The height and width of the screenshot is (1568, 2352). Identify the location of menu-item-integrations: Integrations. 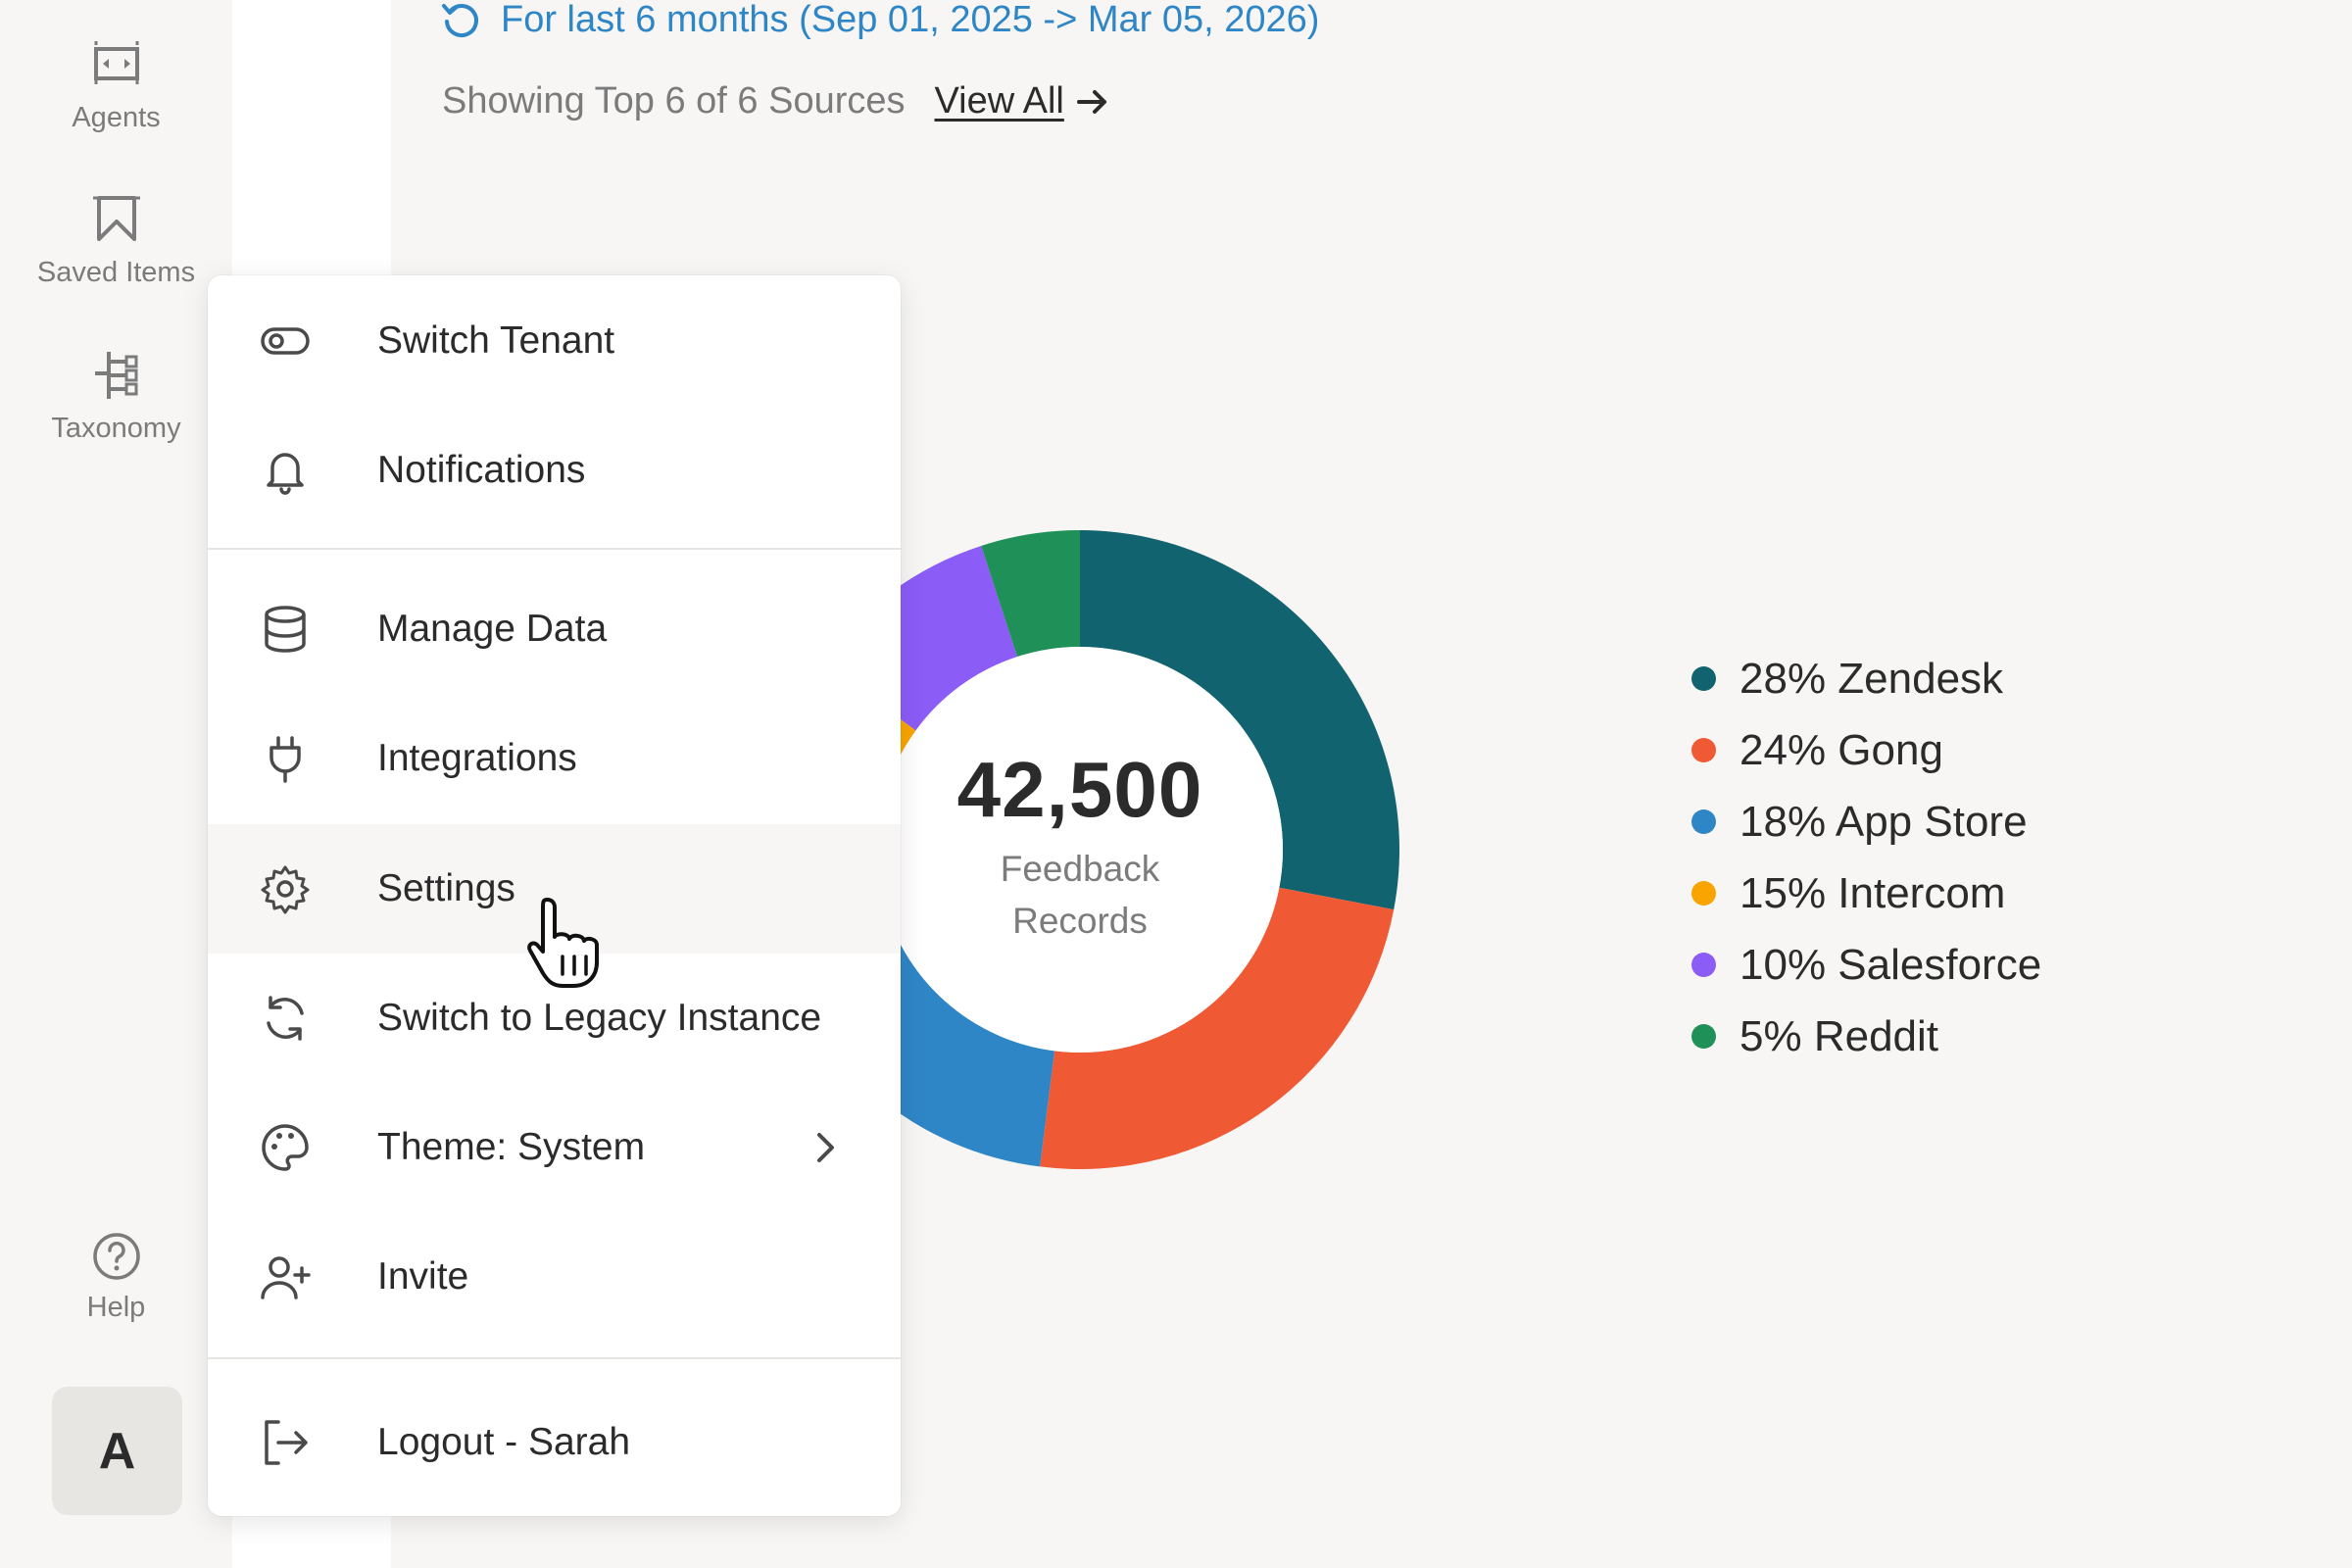
(554, 758).